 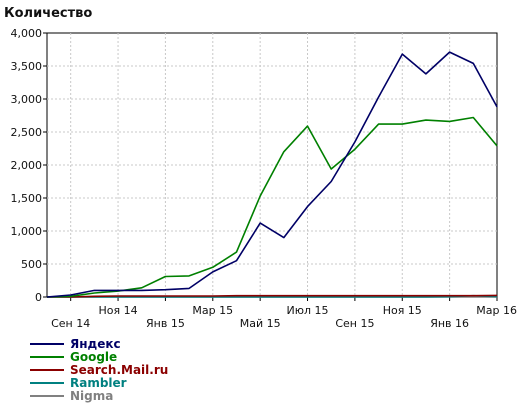 I want to click on x-tick-label: Янв 16, so click(x=449, y=323).